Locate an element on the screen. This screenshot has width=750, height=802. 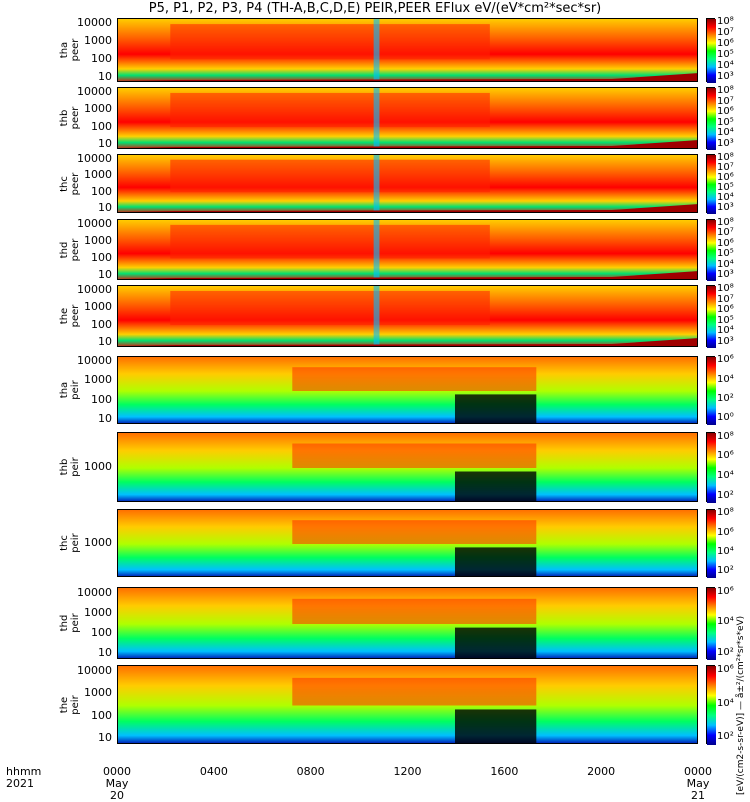
spectrogram-panel-thc-peer is located at coordinates (407, 183).